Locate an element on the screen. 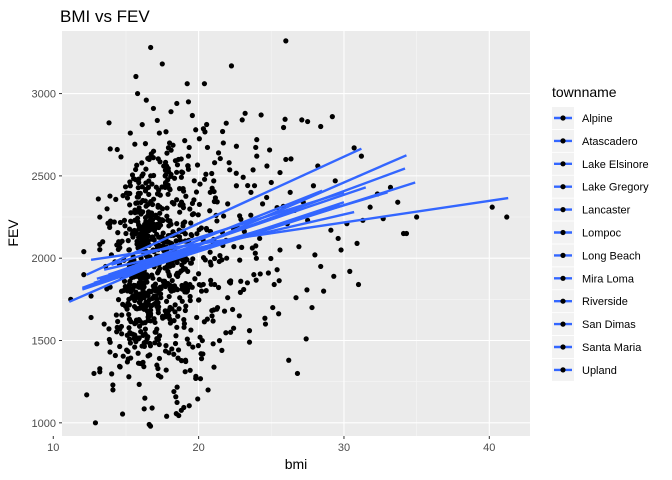 The image size is (672, 480). legend-item: Lompoc is located at coordinates (587, 232).